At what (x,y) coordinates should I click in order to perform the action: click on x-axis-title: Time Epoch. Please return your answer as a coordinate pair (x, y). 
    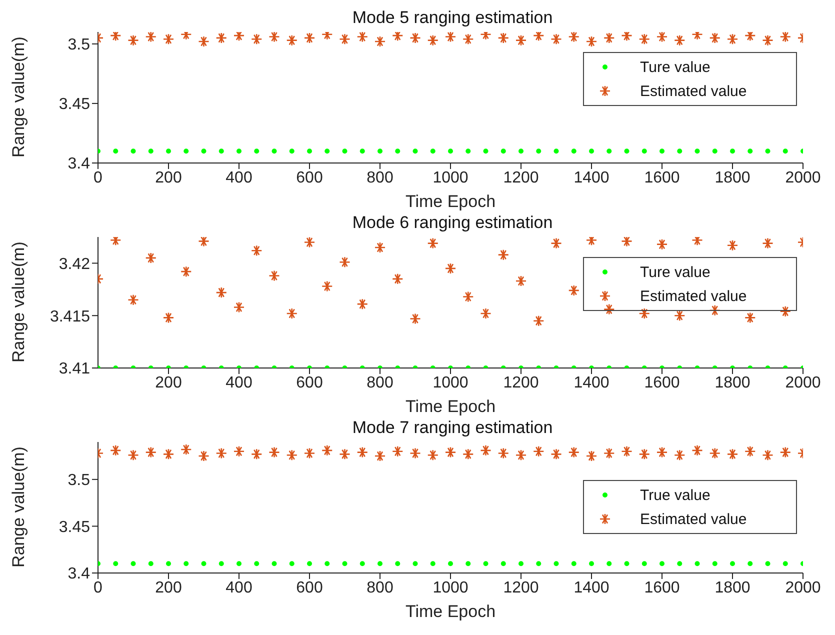
    Looking at the image, I should click on (450, 611).